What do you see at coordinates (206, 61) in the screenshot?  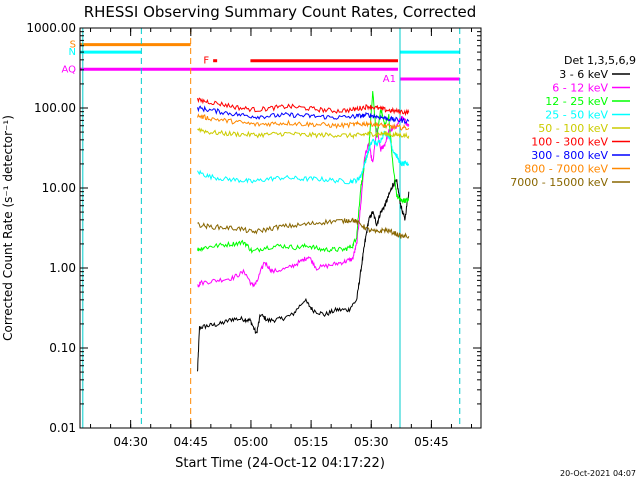 I see `flag-label: F` at bounding box center [206, 61].